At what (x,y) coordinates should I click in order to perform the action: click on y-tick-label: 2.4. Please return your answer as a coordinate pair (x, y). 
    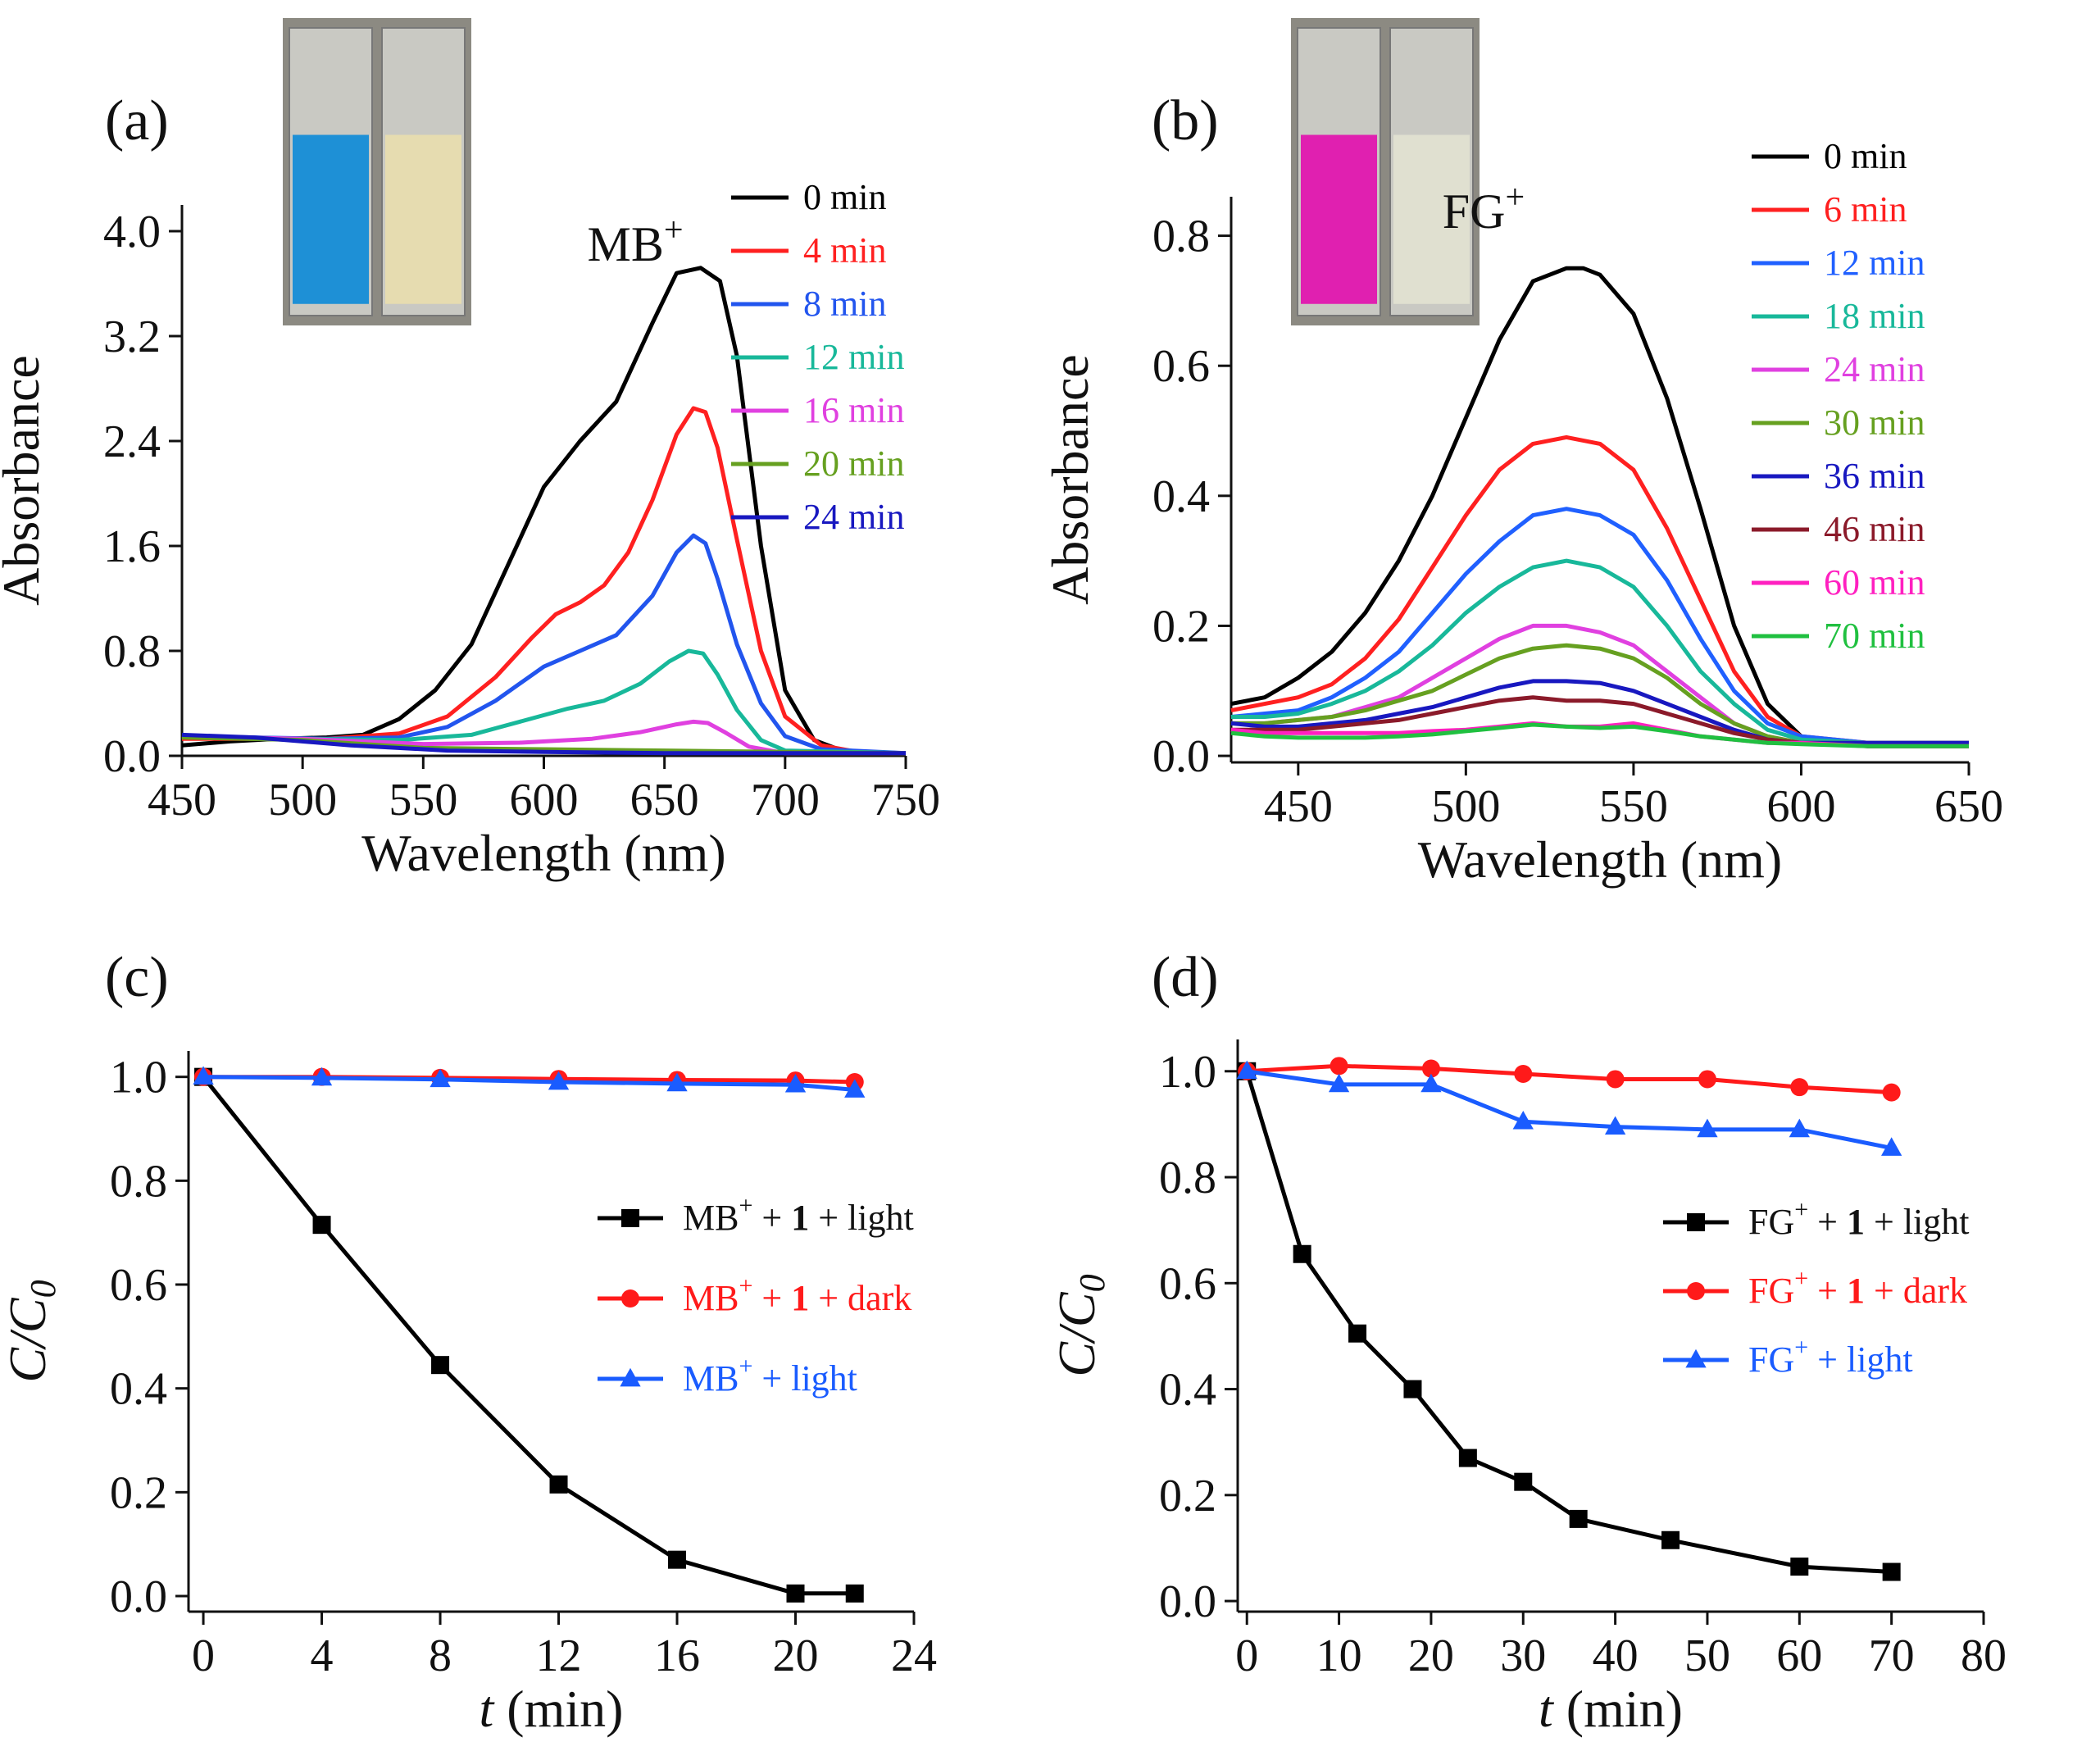
    Looking at the image, I should click on (132, 441).